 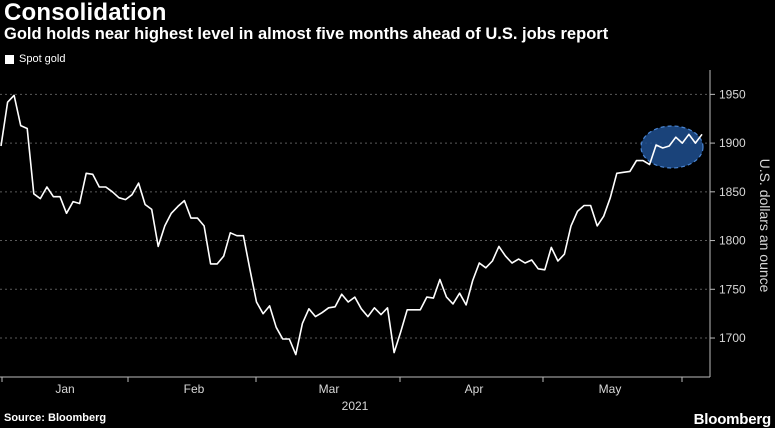 I want to click on x-tick-label-feb: Feb, so click(x=194, y=389).